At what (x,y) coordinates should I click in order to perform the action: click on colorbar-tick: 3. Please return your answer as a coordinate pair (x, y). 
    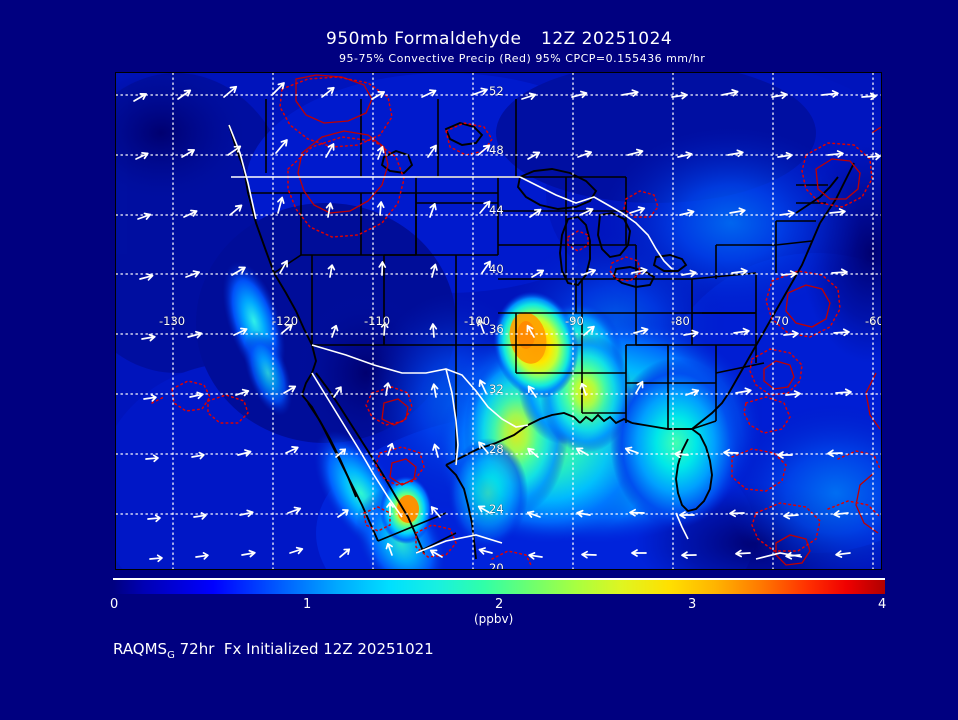
    Looking at the image, I should click on (692, 604).